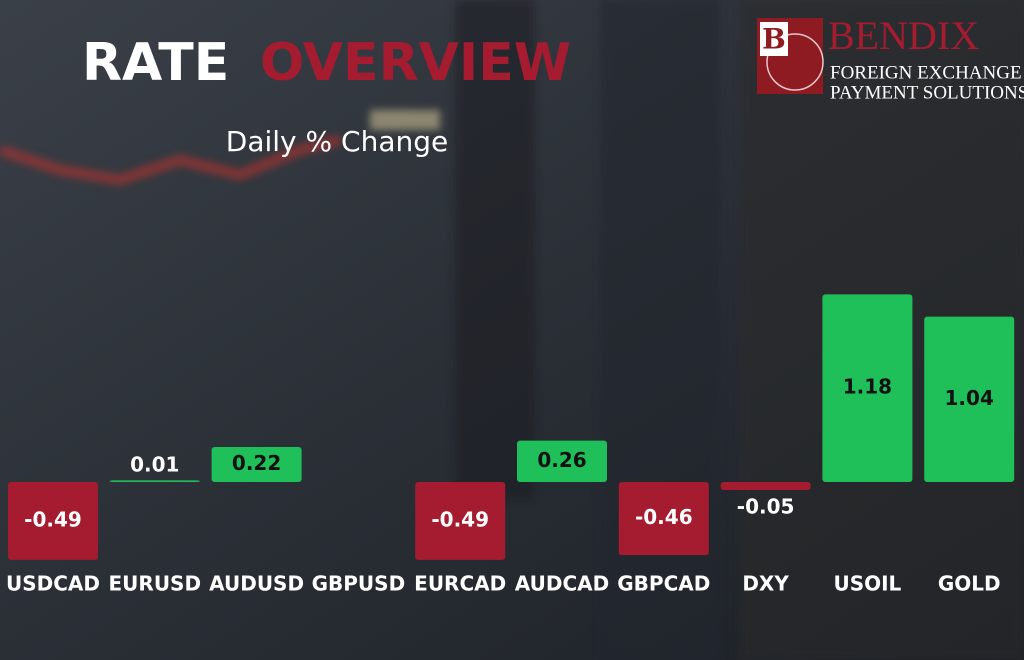 This screenshot has height=660, width=1024. Describe the element at coordinates (154, 465) in the screenshot. I see `value-label: 0.01` at that location.